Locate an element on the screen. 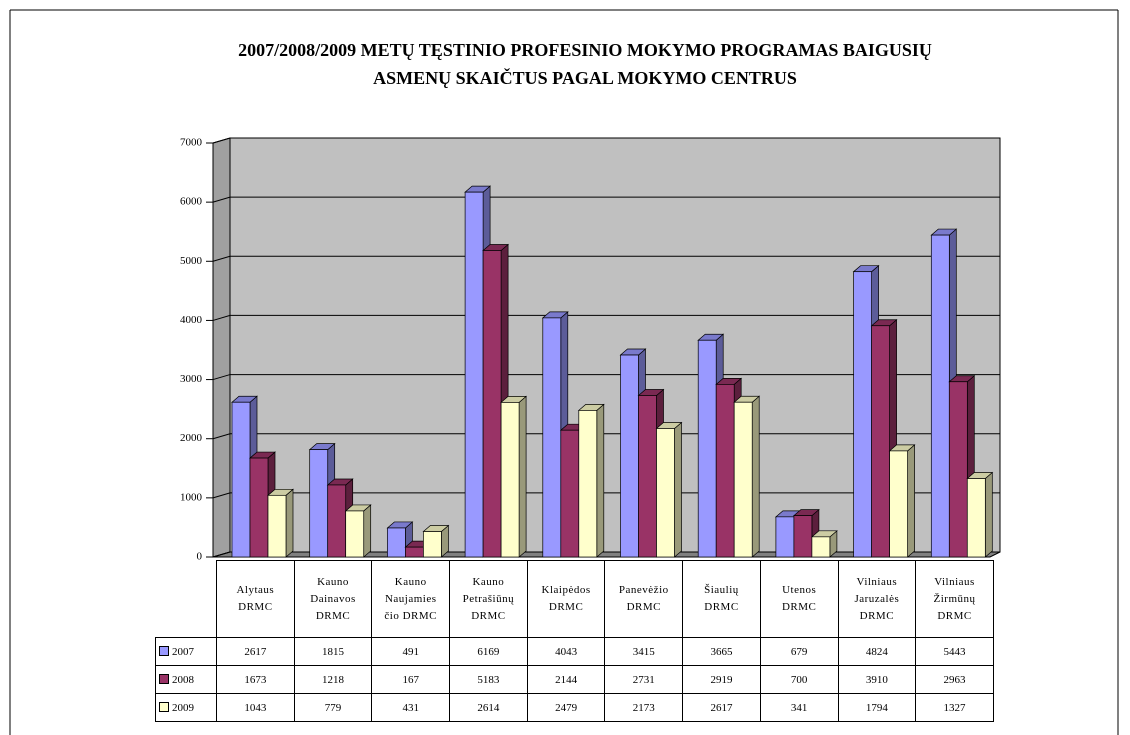  value-cell: 1218 is located at coordinates (333, 679).